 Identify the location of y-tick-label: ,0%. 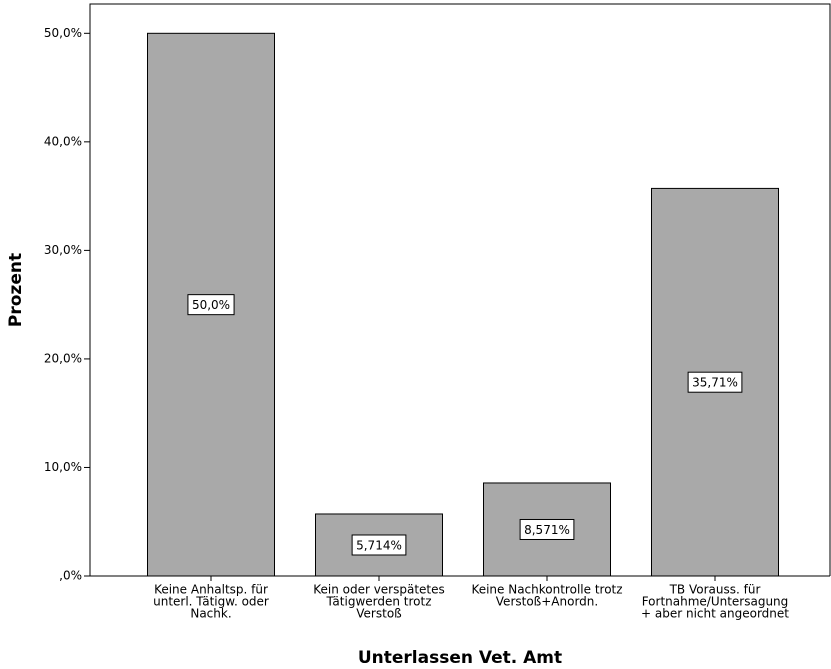
(70, 576).